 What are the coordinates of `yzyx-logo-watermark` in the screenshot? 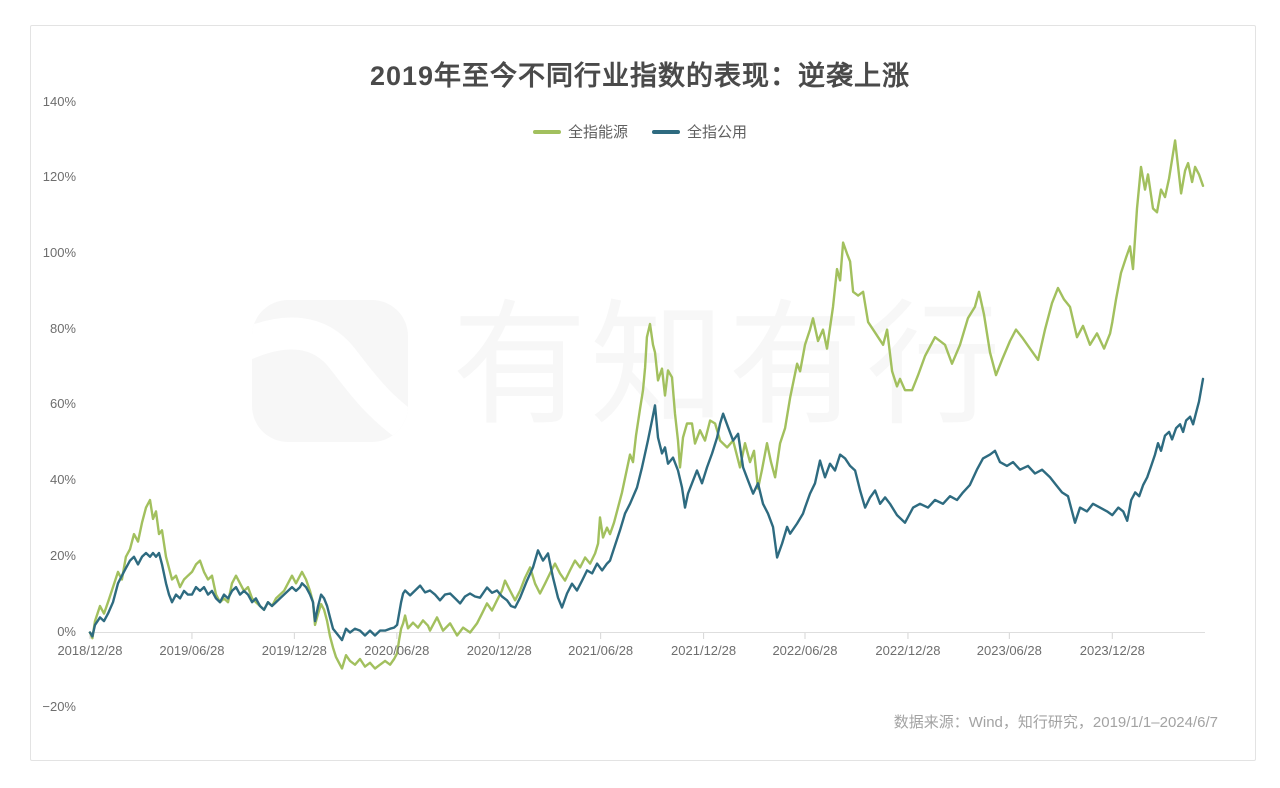 It's located at (330, 371).